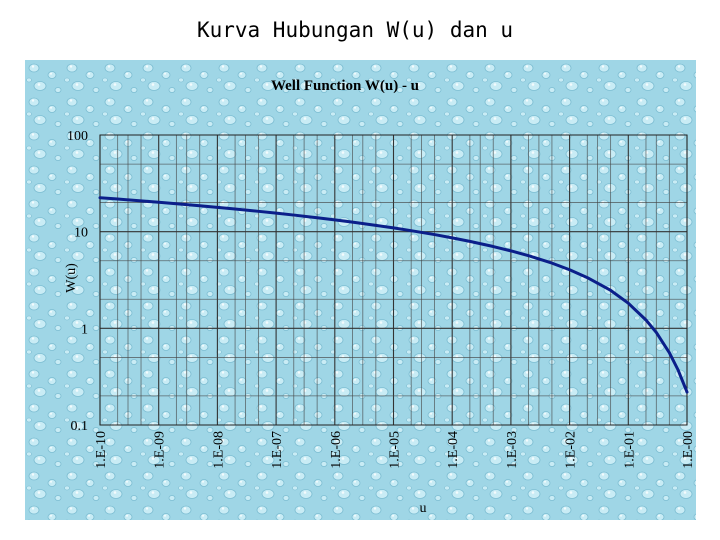 The height and width of the screenshot is (540, 720). What do you see at coordinates (345, 86) in the screenshot?
I see `chart-title: Well Function W(u) - u` at bounding box center [345, 86].